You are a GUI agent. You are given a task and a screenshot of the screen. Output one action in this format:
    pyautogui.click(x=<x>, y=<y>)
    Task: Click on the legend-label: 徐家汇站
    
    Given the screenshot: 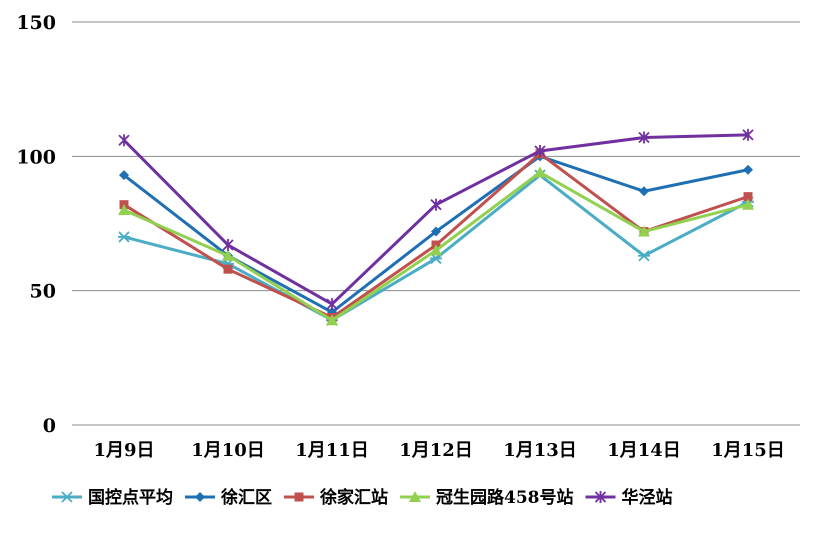 What is the action you would take?
    pyautogui.click(x=353, y=497)
    